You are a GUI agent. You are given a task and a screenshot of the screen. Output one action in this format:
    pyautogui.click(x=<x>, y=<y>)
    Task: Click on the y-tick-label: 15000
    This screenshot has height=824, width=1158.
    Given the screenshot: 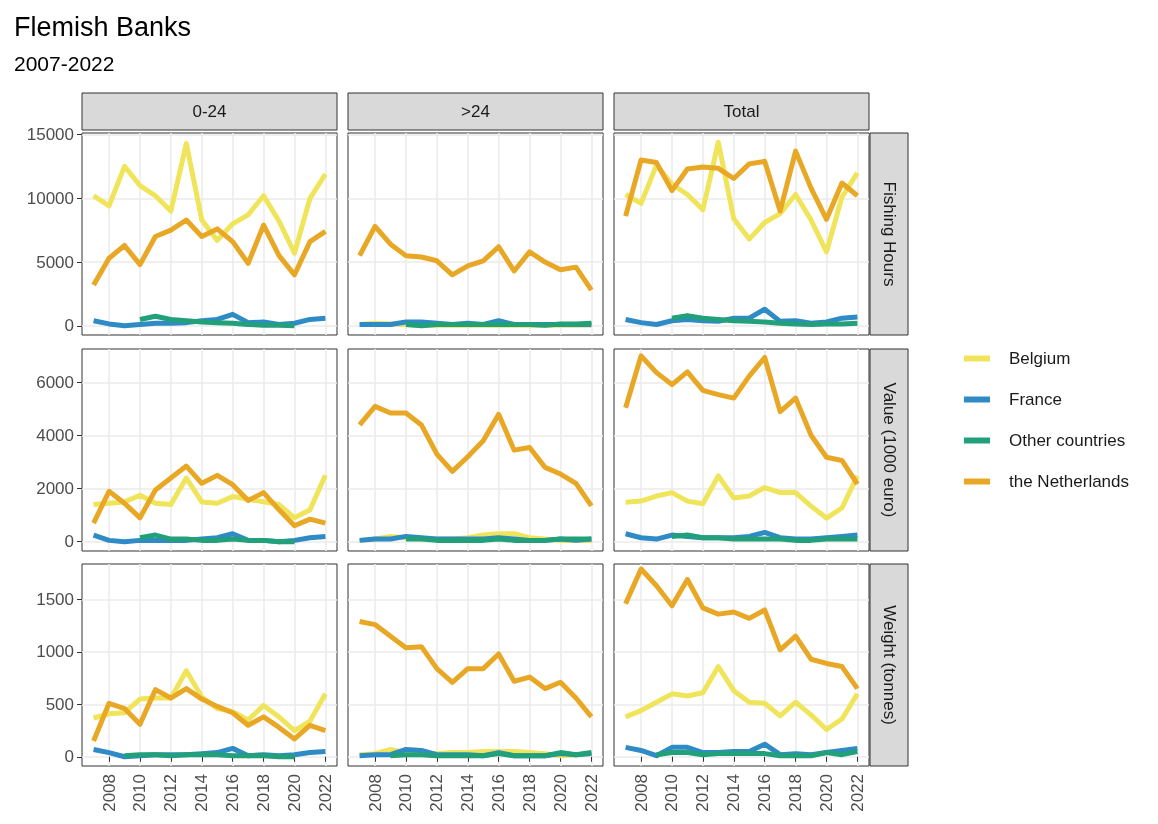 What is the action you would take?
    pyautogui.click(x=50, y=135)
    